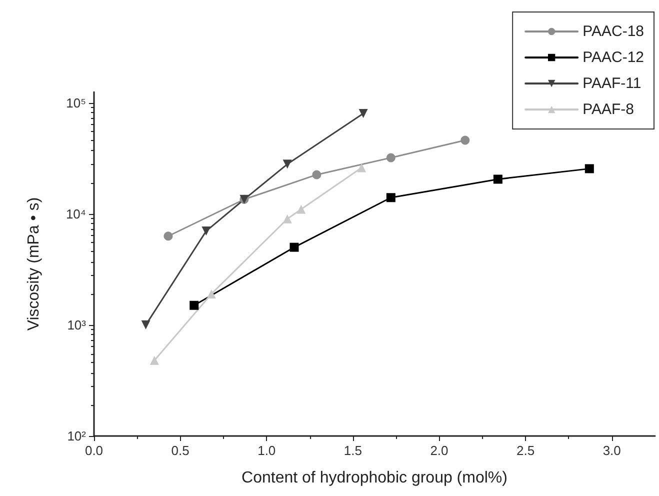  What do you see at coordinates (76, 214) in the screenshot?
I see `y-tick-label: 10⁴` at bounding box center [76, 214].